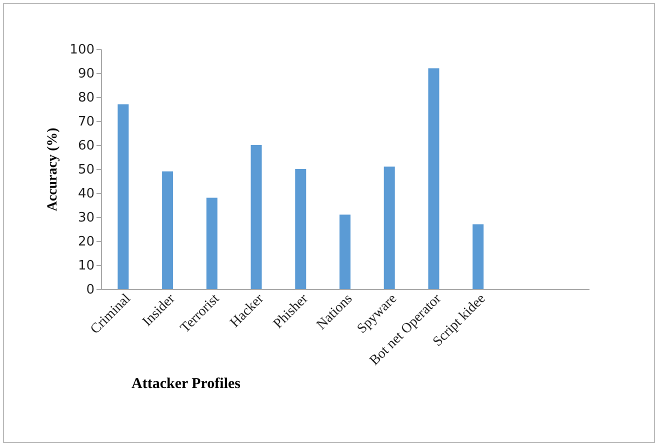 This screenshot has height=448, width=660. What do you see at coordinates (86, 146) in the screenshot?
I see `y-tick-label: 60` at bounding box center [86, 146].